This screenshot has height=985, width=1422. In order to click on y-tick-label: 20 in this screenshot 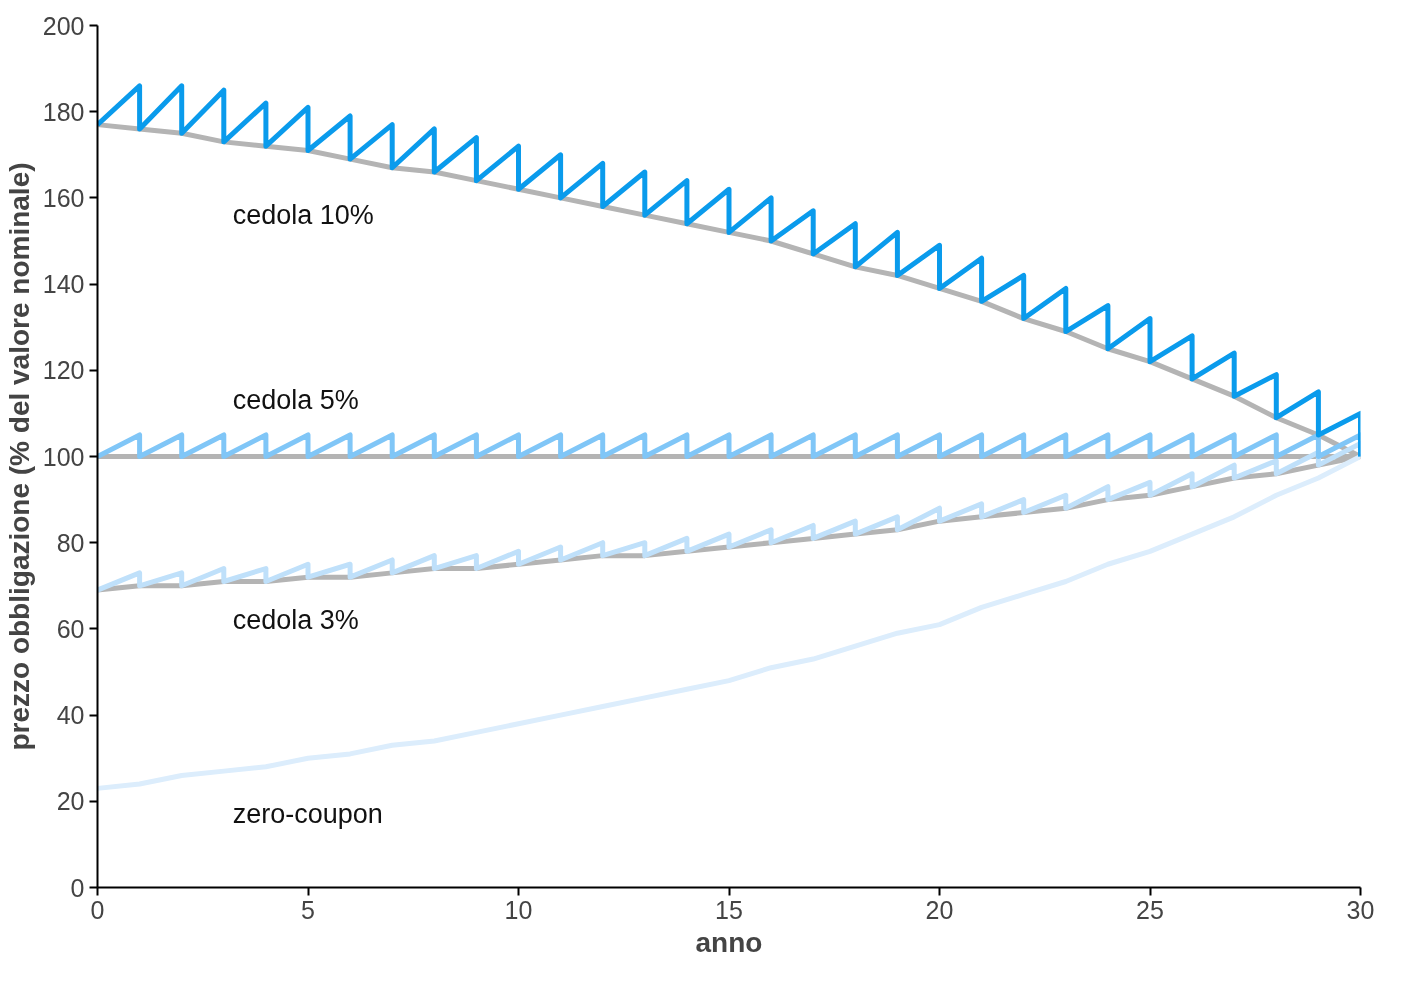, I will do `click(70, 801)`.